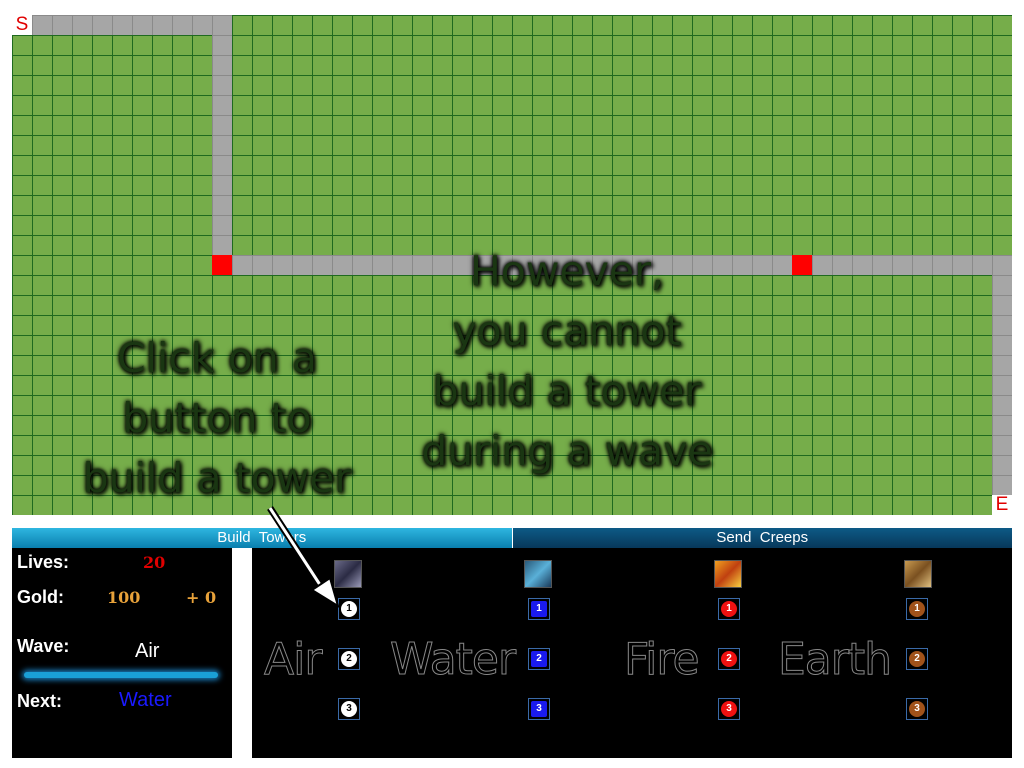  I want to click on gold-income: + 0, so click(201, 597).